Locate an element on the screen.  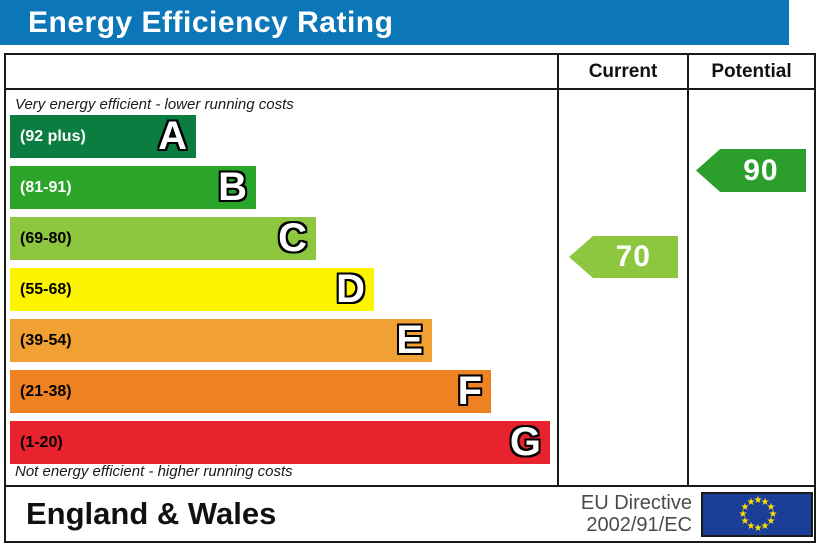
title-bar: Energy Efficiency Rating is located at coordinates (394, 22).